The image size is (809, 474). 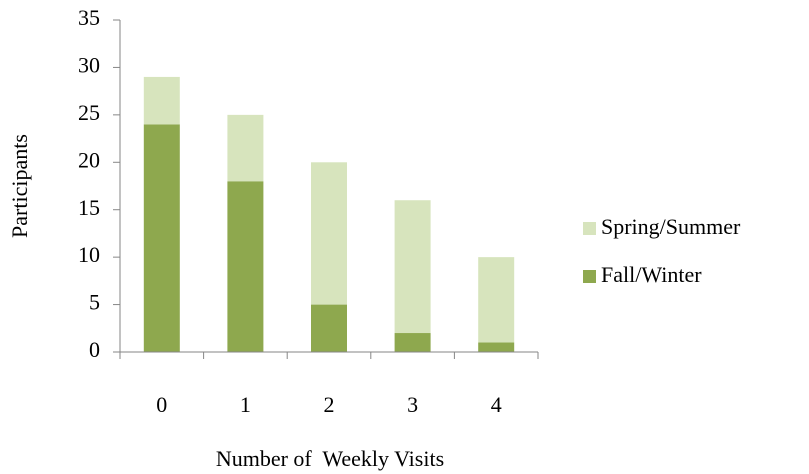 What do you see at coordinates (496, 404) in the screenshot?
I see `x-tick-label: 4` at bounding box center [496, 404].